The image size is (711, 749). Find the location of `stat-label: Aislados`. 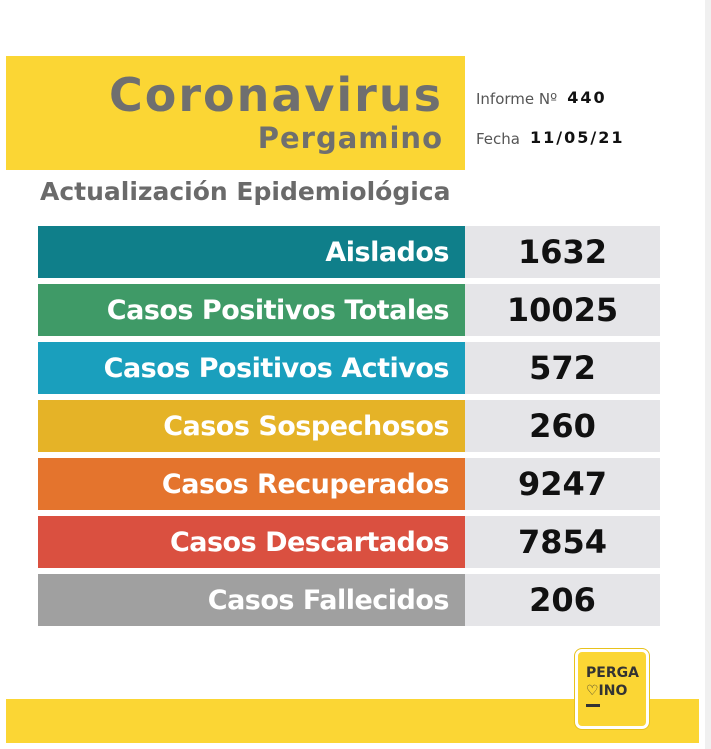

stat-label: Aislados is located at coordinates (251, 252).